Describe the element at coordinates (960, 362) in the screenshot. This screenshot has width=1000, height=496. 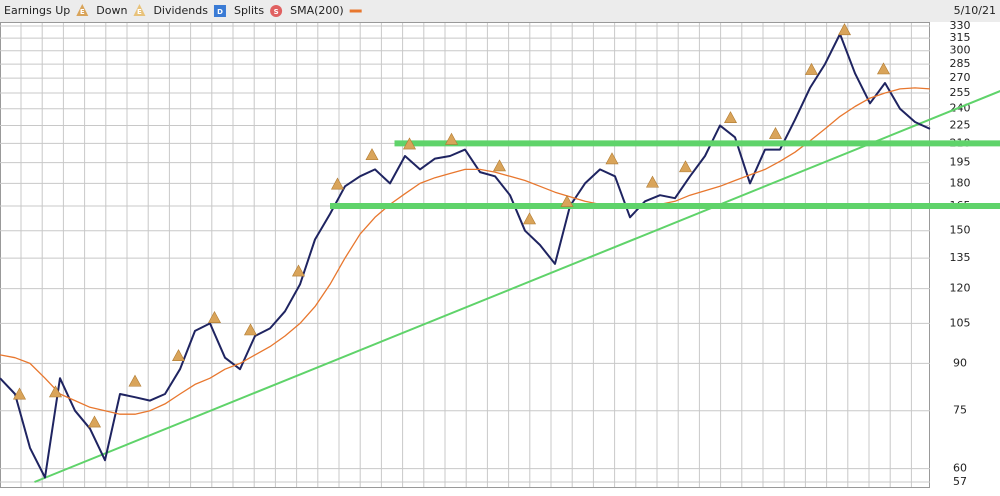
I see `y-tick-label: 90` at that location.